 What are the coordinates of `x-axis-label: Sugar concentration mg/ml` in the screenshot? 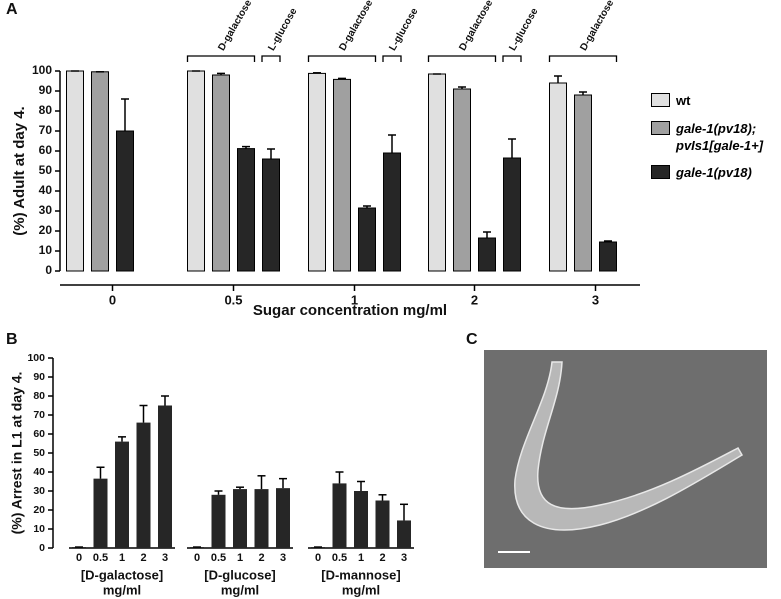 It's located at (350, 310).